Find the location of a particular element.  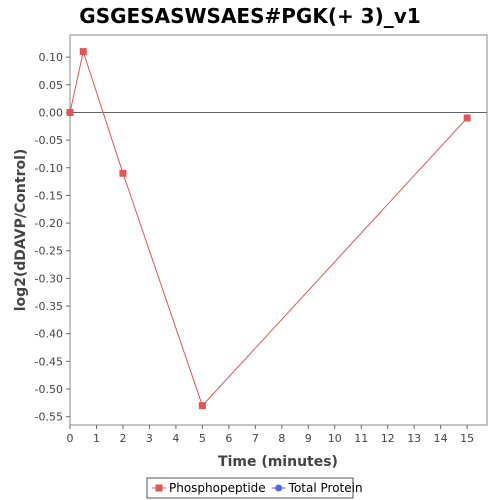

y-tick-label: -0.20 is located at coordinates (49, 223).